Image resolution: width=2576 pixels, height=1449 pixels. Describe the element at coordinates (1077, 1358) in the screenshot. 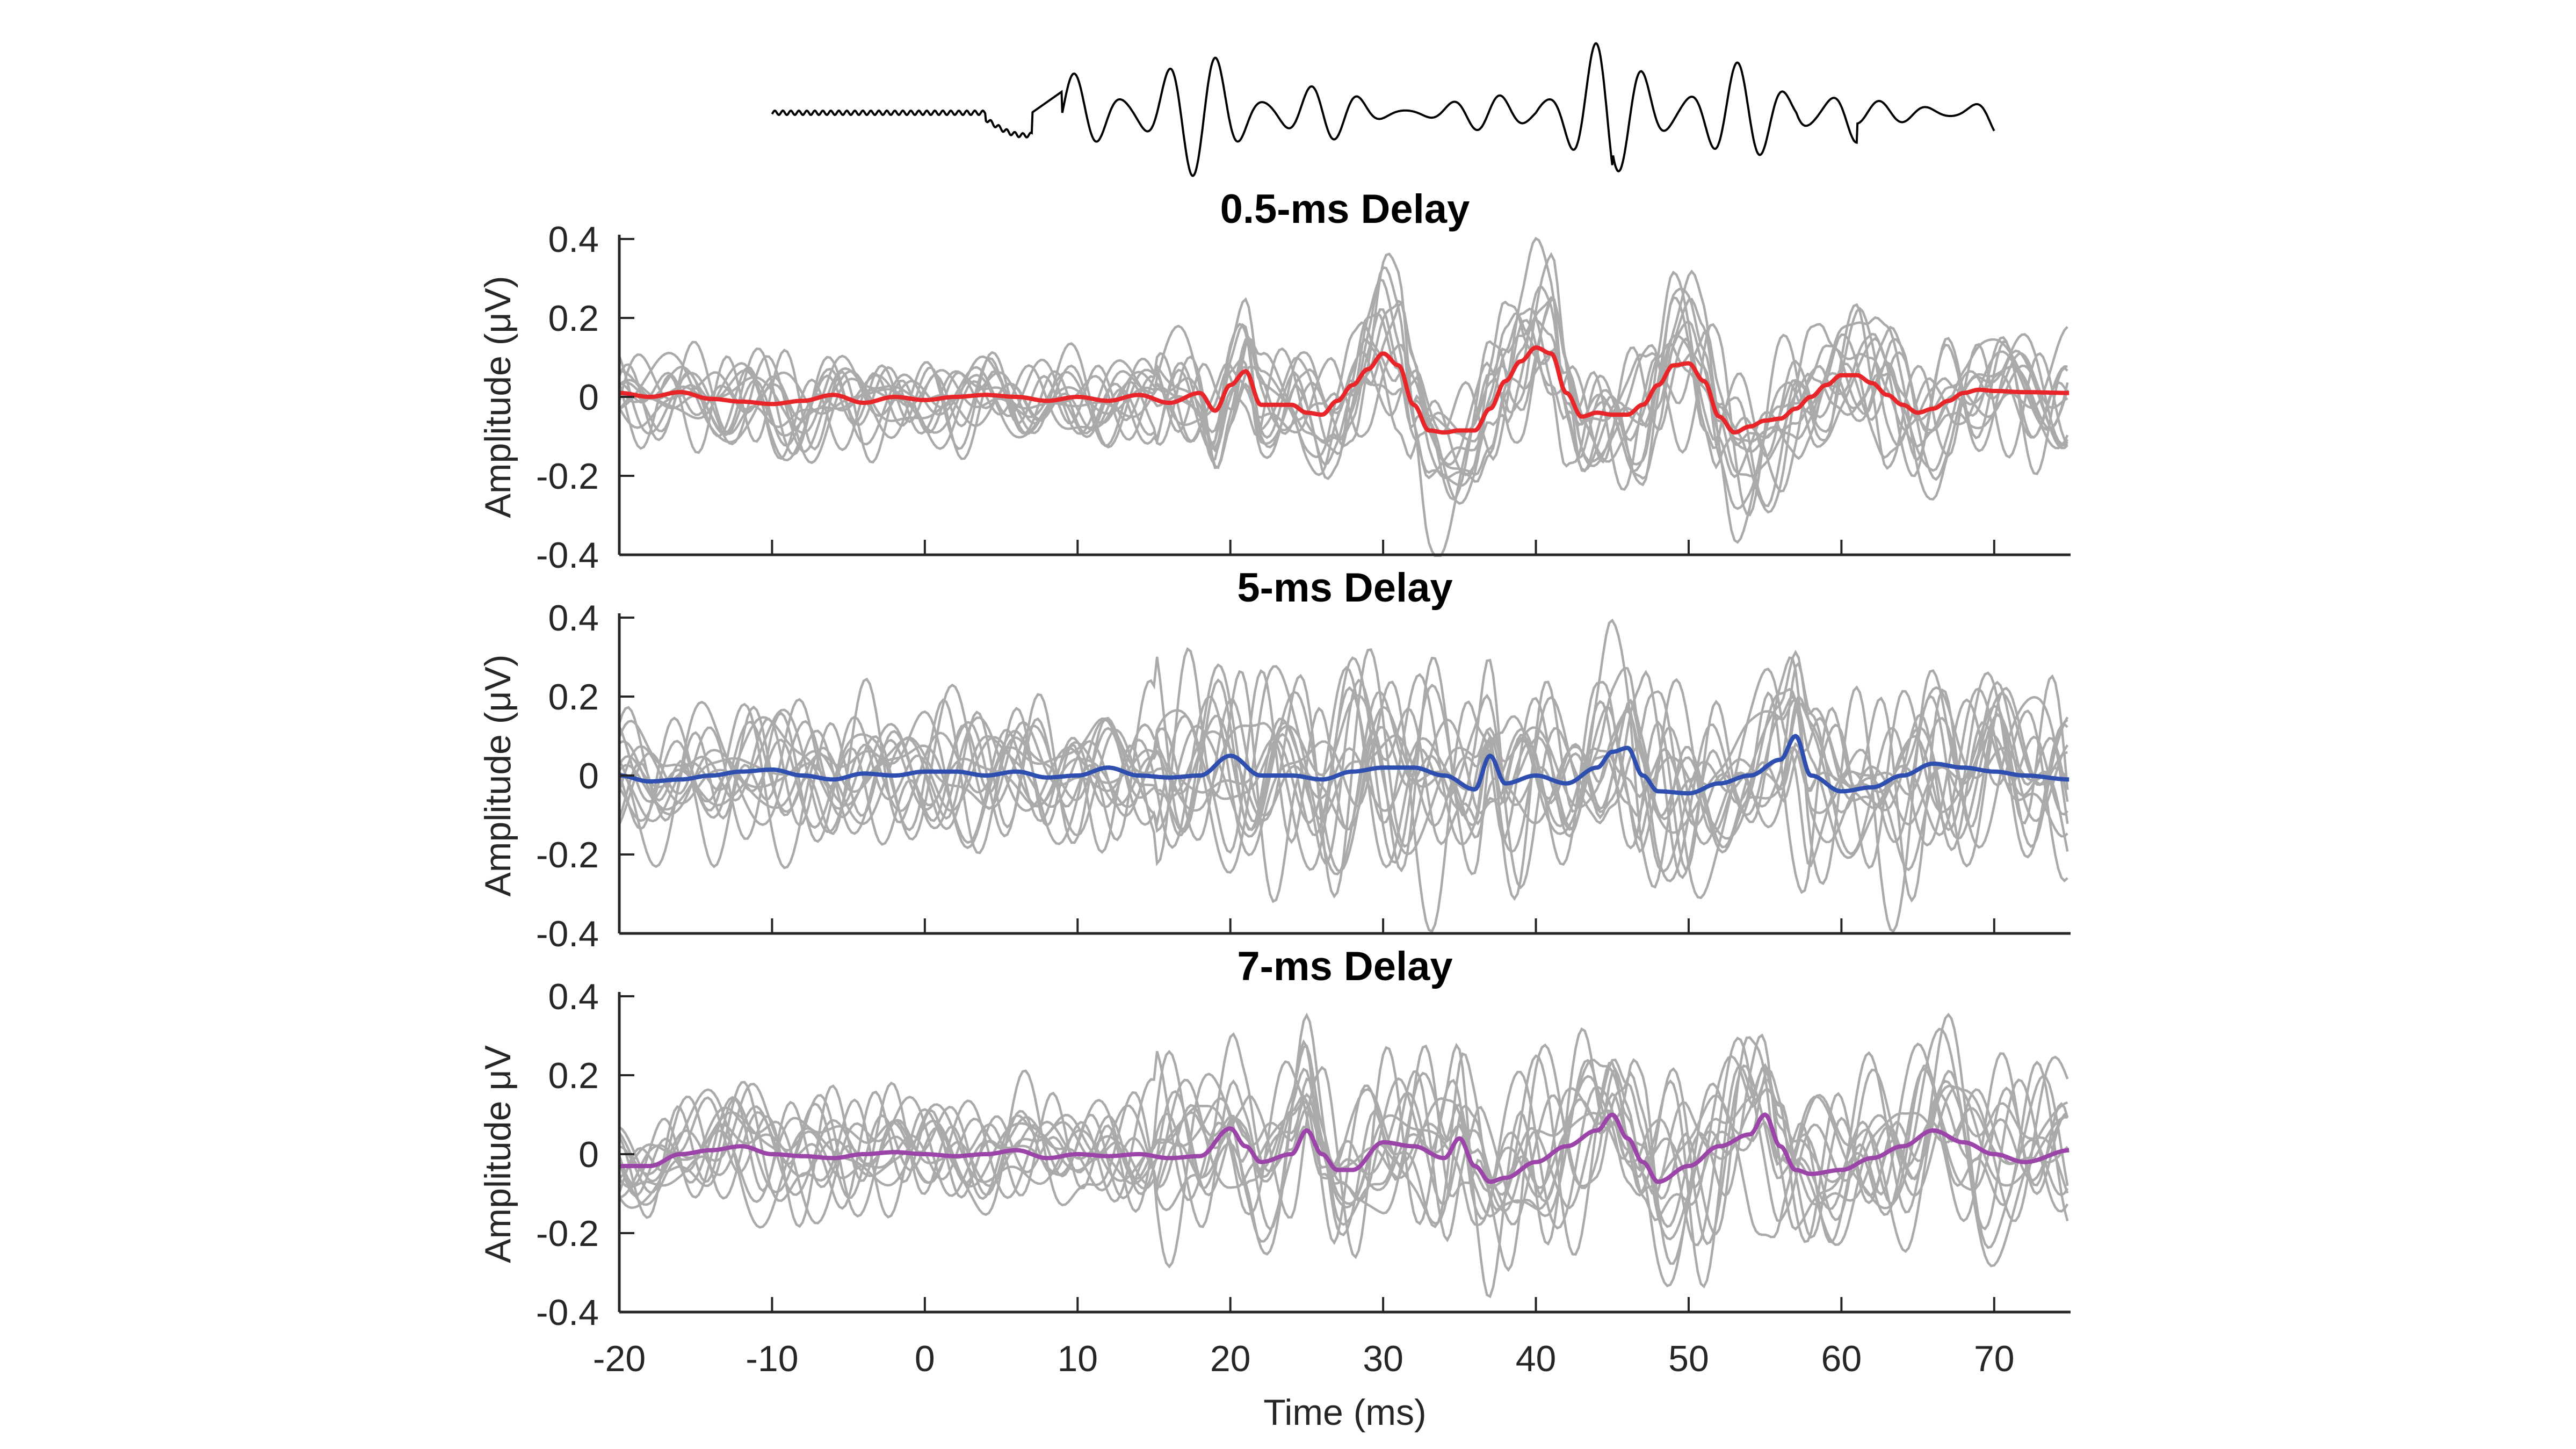

I see `x-tick-label: 10` at that location.